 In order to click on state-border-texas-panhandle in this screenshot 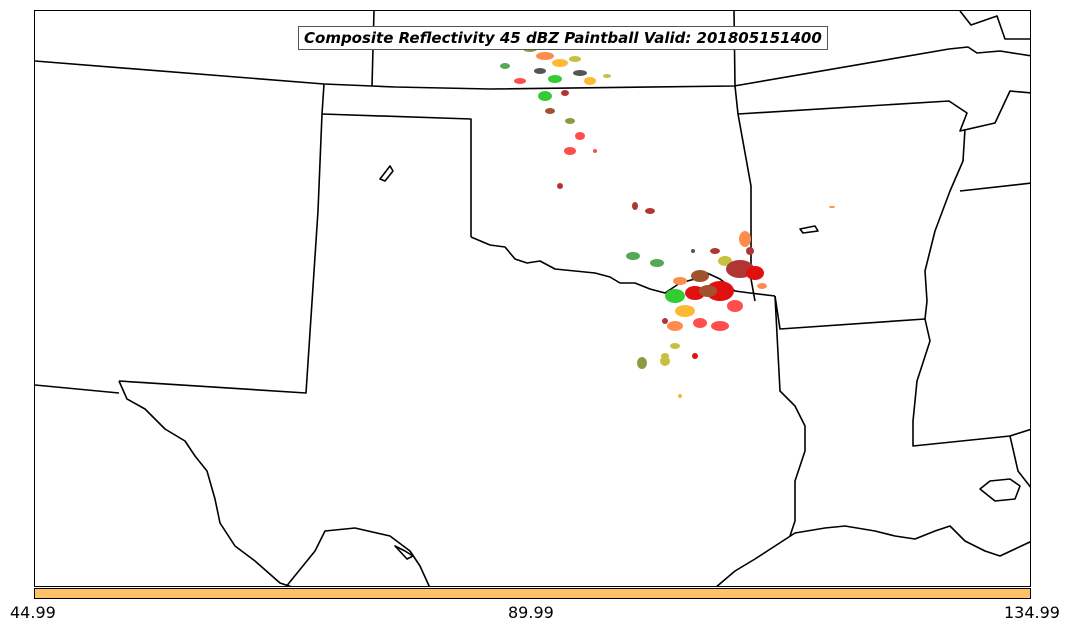, I will do `click(220, 253)`.